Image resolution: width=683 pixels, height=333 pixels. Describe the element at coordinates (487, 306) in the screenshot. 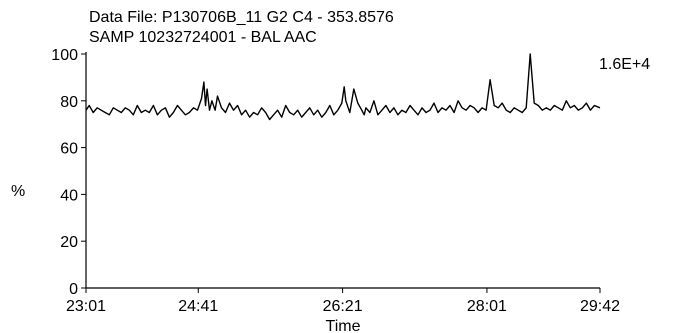

I see `x-tick-label: 28:01` at that location.